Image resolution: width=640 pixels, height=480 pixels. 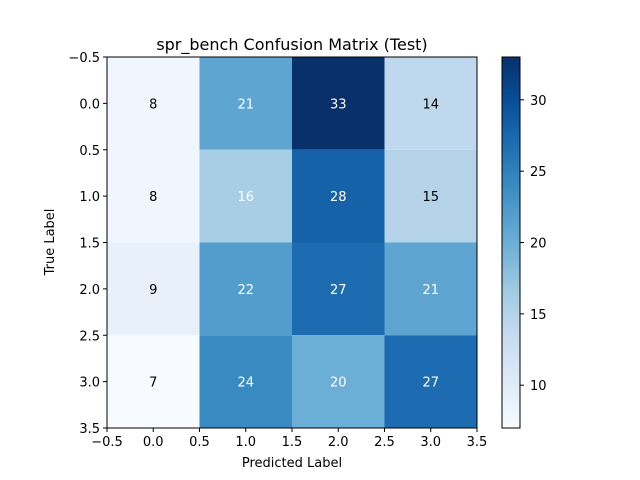 I want to click on x-tick-label: 3.0, so click(x=430, y=442).